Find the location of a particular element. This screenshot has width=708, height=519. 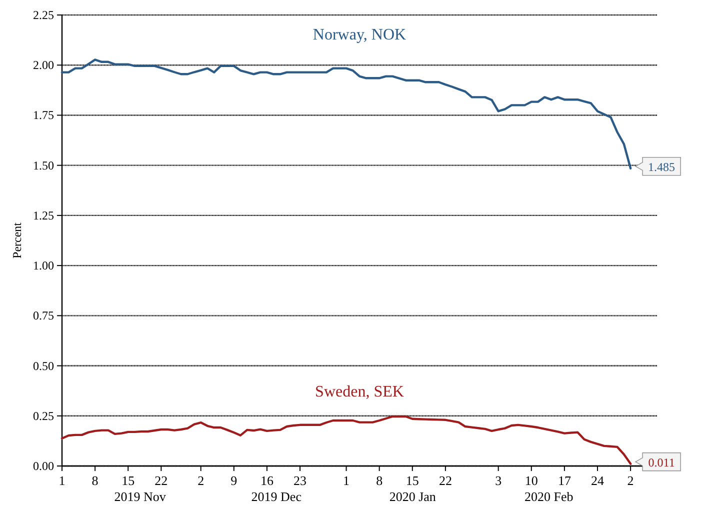

data-label: 0.011 is located at coordinates (661, 462).